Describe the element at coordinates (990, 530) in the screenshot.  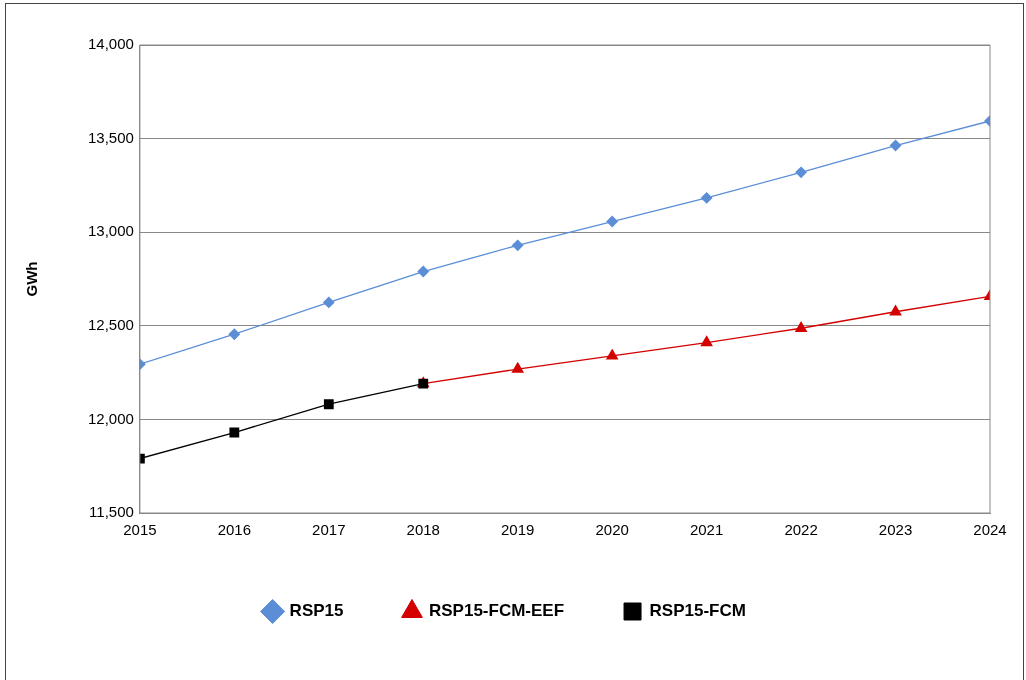
I see `x-tick-label: 2024` at that location.